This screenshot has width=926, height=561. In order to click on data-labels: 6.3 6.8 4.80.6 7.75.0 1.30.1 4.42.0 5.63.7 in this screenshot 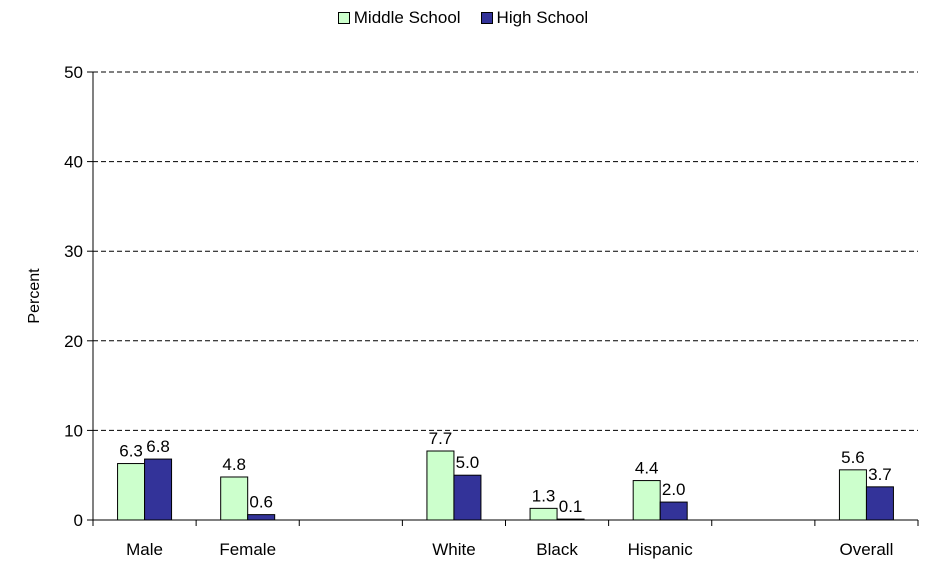, I will do `click(505, 472)`.